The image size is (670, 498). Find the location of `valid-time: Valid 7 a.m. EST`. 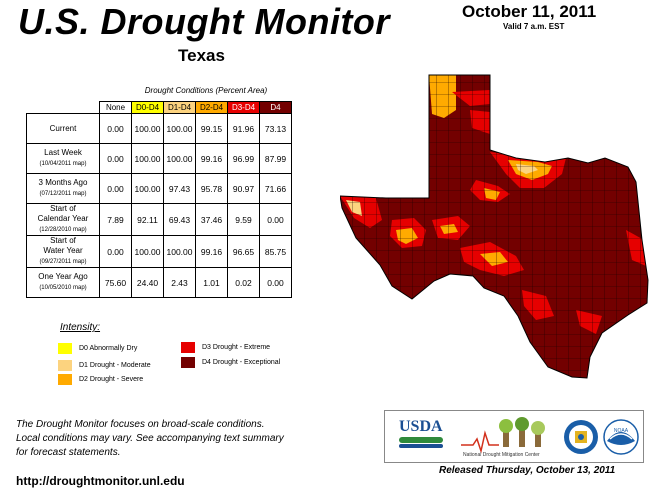

valid-time: Valid 7 a.m. EST is located at coordinates (534, 26).